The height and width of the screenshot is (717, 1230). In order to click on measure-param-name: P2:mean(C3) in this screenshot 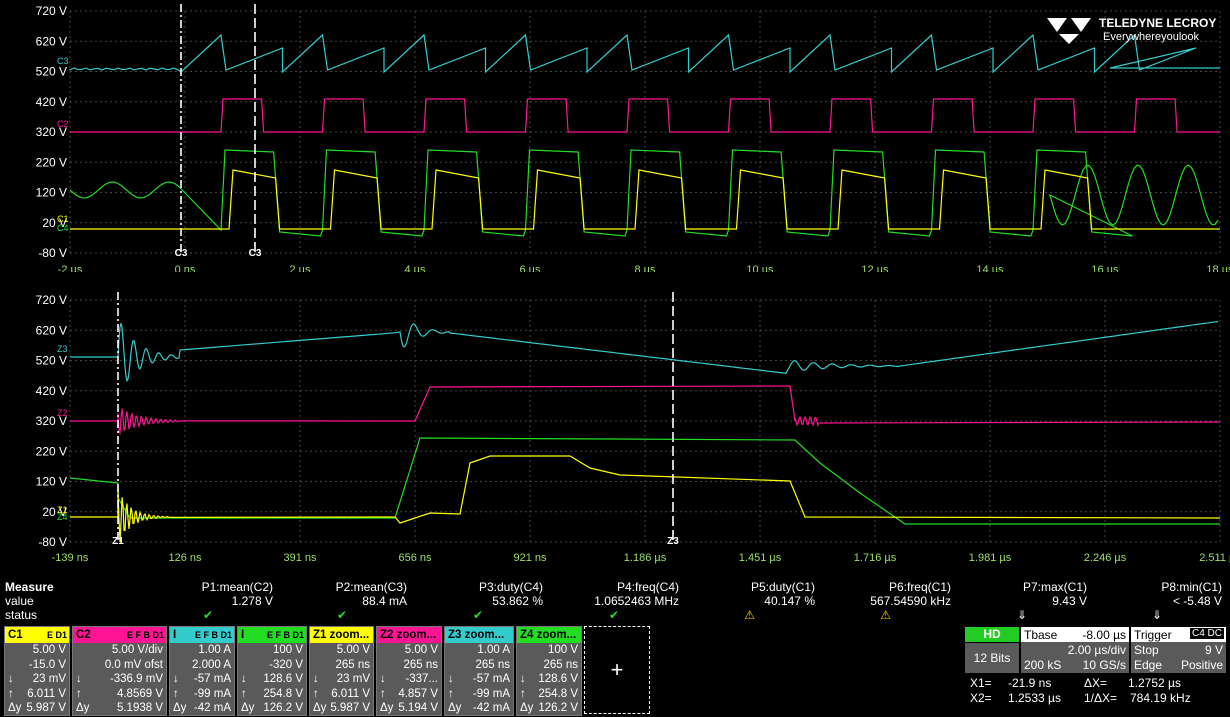, I will do `click(371, 587)`.